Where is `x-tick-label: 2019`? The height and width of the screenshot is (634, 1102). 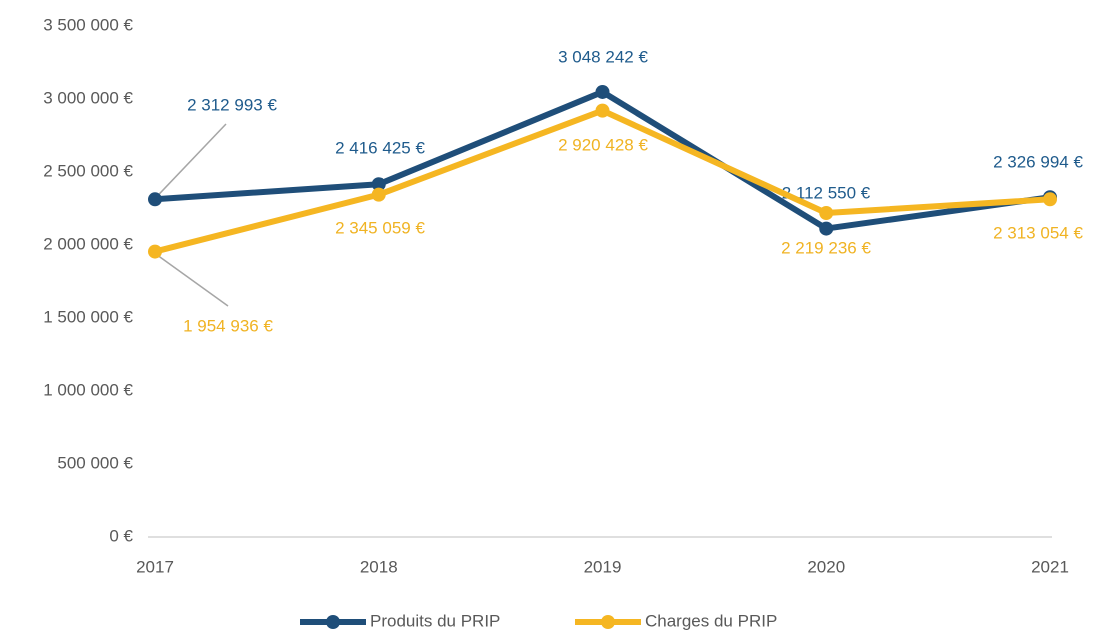 x-tick-label: 2019 is located at coordinates (603, 566).